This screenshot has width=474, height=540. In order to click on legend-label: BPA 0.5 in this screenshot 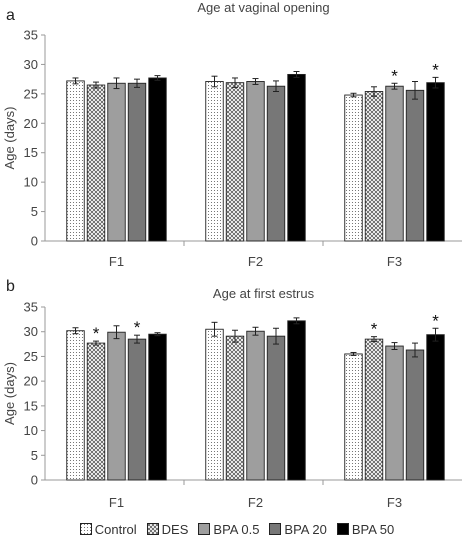, I will do `click(236, 529)`.